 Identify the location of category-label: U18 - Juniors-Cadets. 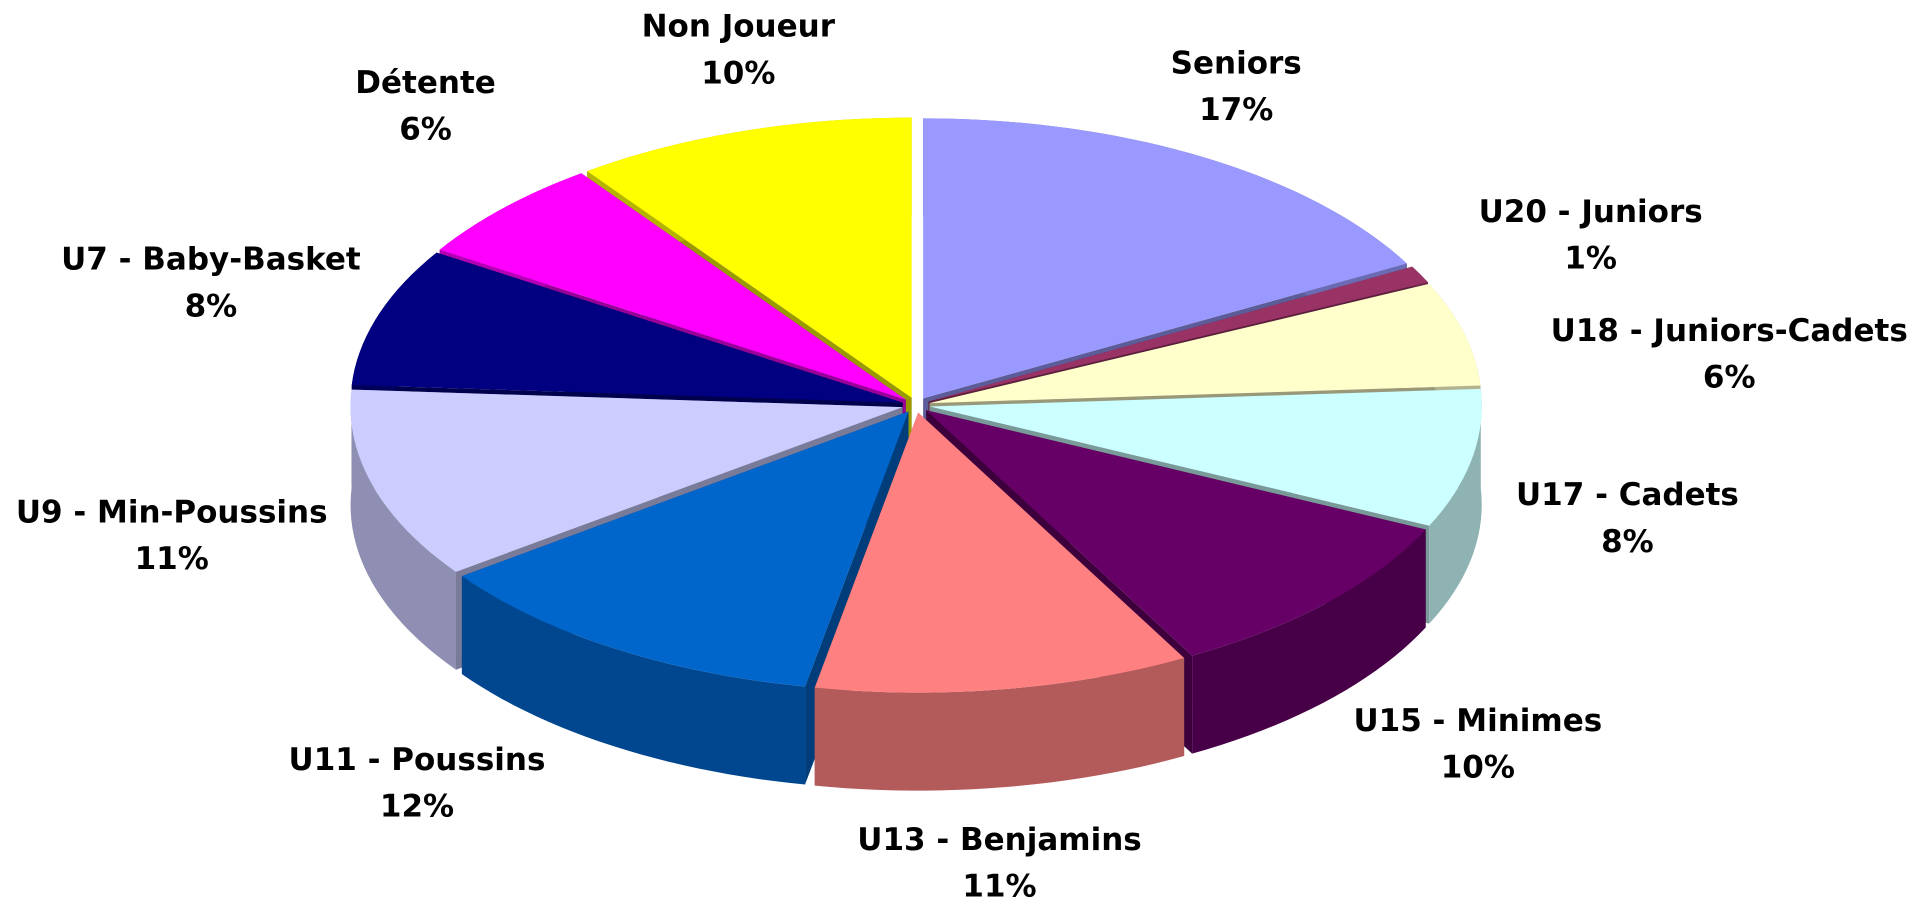
(1729, 331).